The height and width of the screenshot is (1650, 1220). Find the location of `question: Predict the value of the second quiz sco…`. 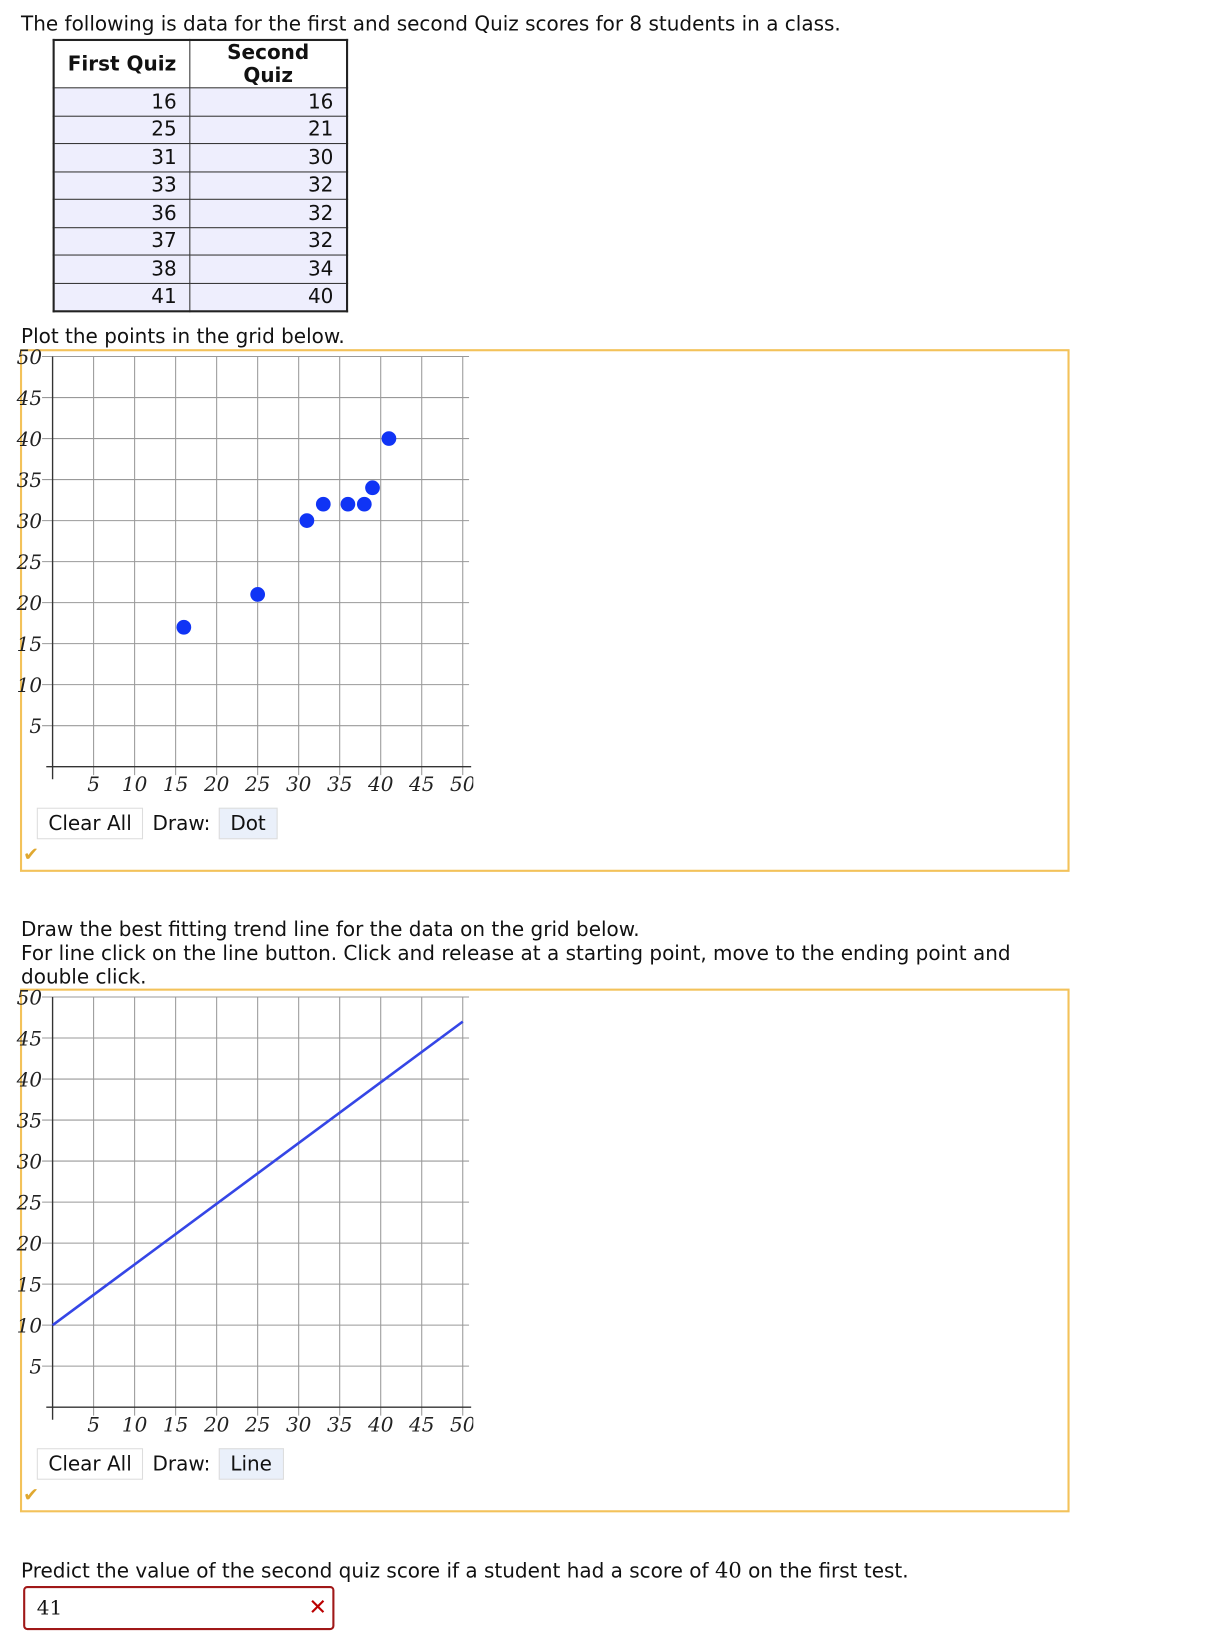

question: Predict the value of the second quiz sco… is located at coordinates (465, 1570).